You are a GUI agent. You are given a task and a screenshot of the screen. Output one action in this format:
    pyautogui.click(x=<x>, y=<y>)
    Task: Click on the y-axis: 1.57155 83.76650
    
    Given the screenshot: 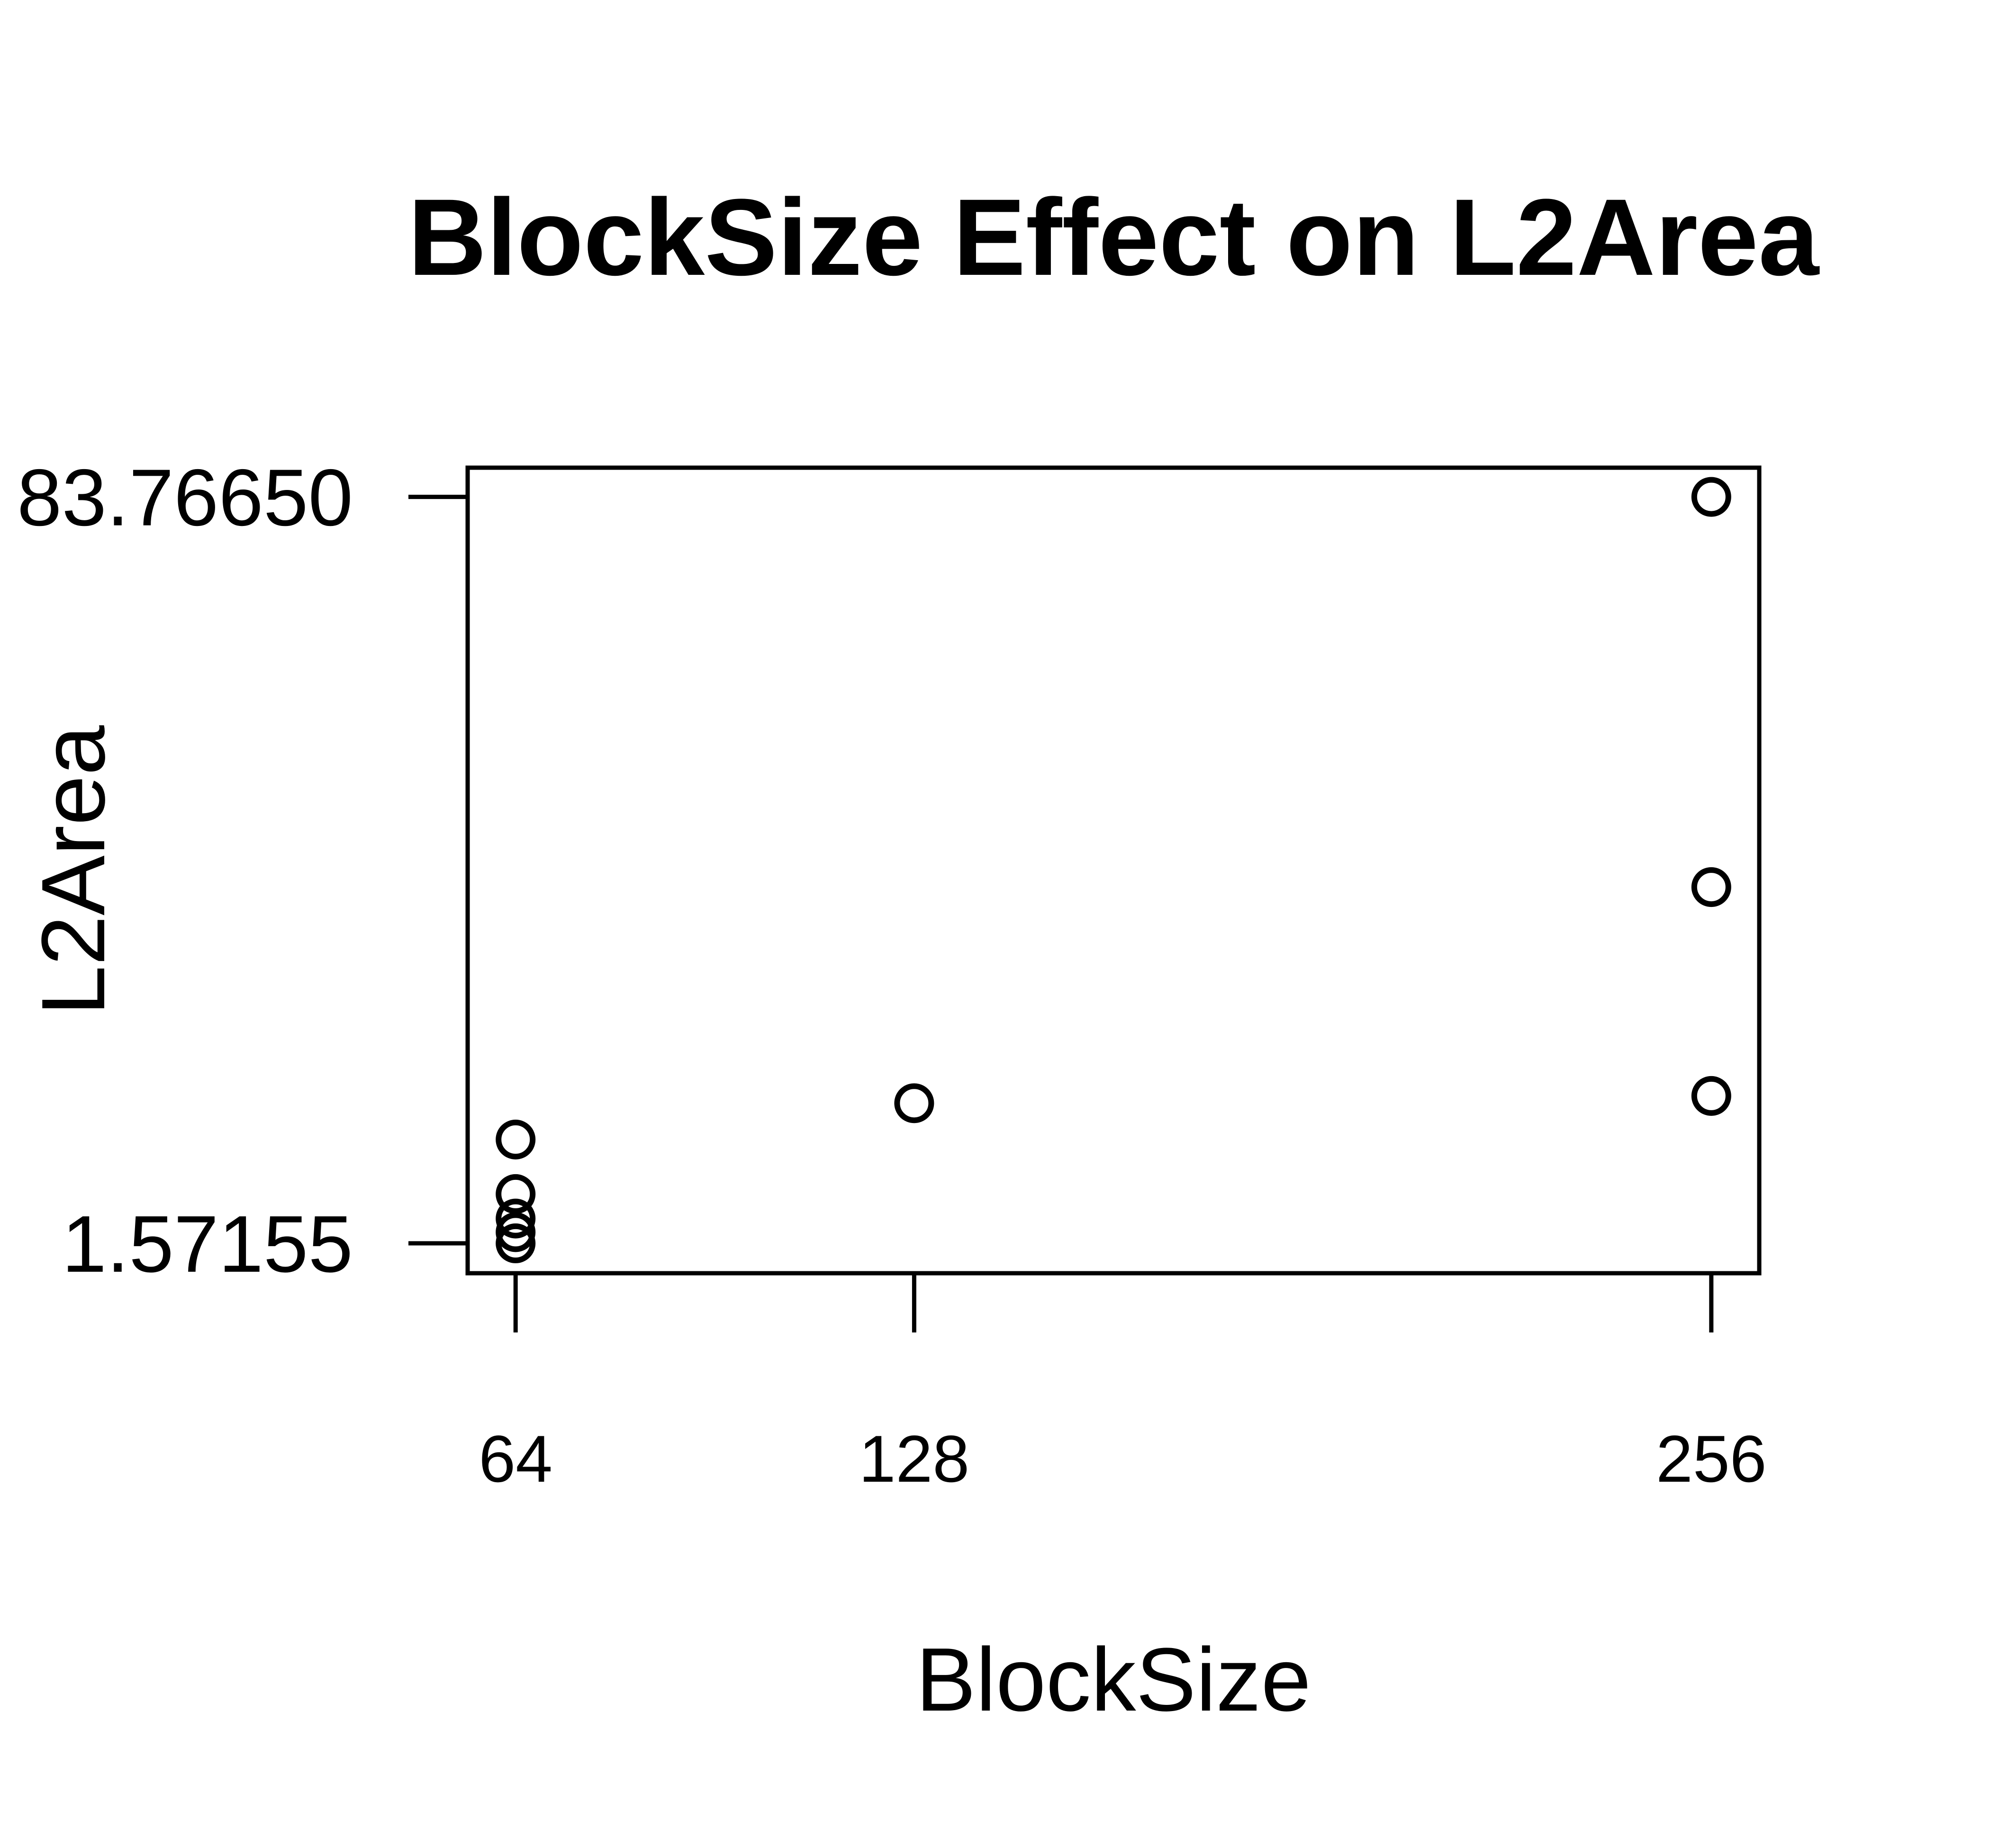 What is the action you would take?
    pyautogui.click(x=242, y=871)
    